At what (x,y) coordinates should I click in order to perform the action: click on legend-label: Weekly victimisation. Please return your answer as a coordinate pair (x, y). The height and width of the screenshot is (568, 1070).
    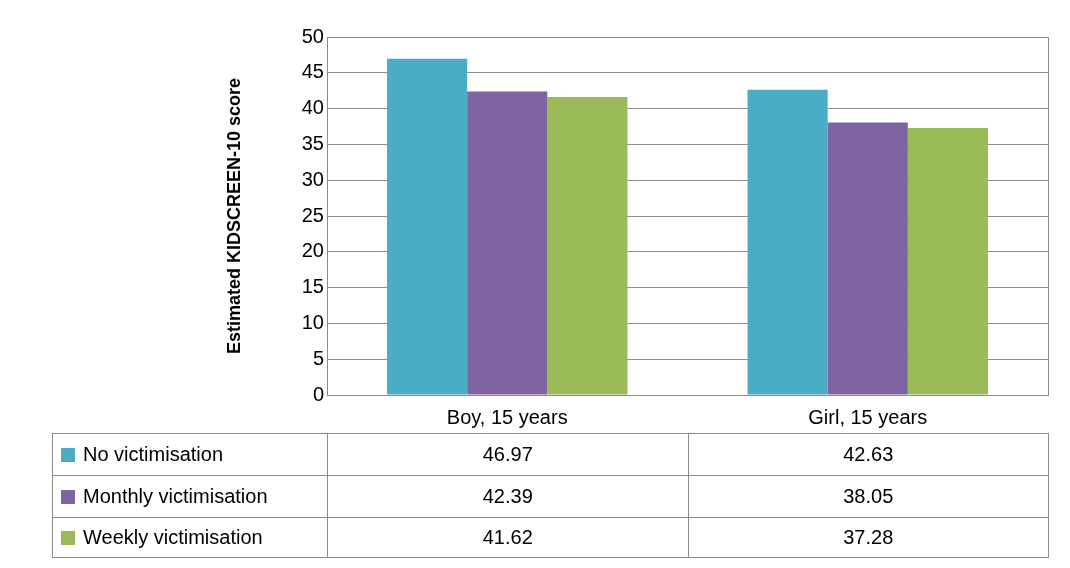
    Looking at the image, I should click on (173, 537).